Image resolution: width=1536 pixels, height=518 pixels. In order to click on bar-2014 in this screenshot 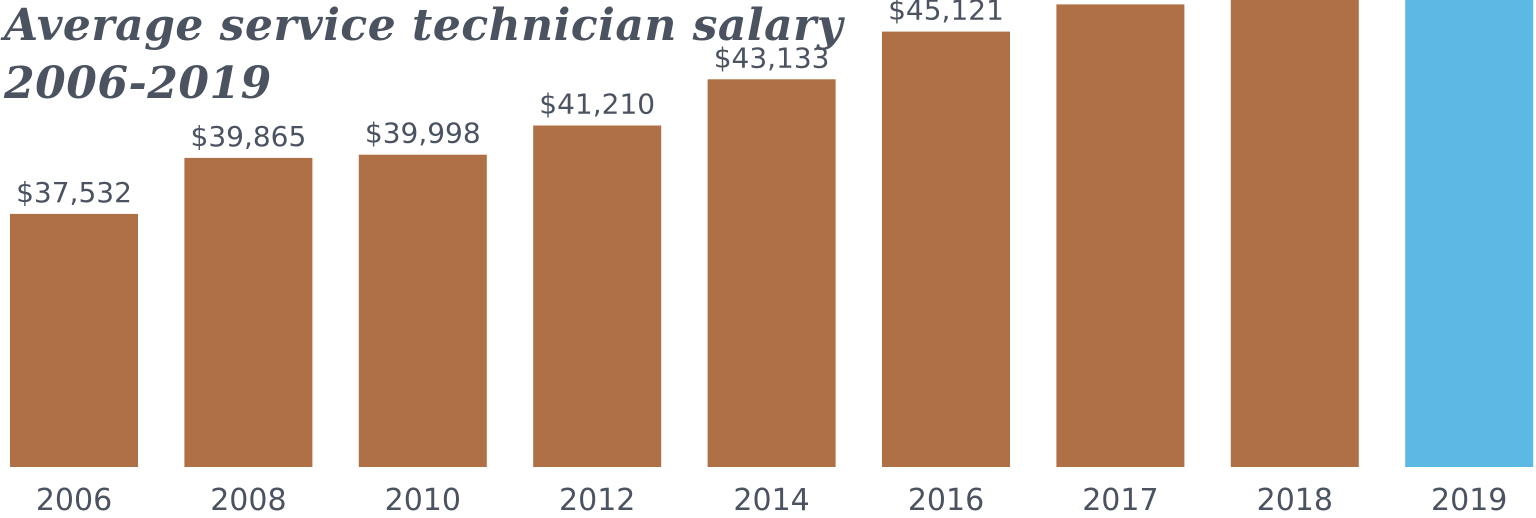, I will do `click(771, 273)`.